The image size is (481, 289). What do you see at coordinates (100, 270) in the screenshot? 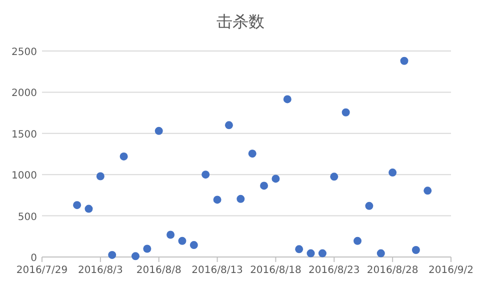
I see `x-tick-label: 2016/8/3` at bounding box center [100, 270].